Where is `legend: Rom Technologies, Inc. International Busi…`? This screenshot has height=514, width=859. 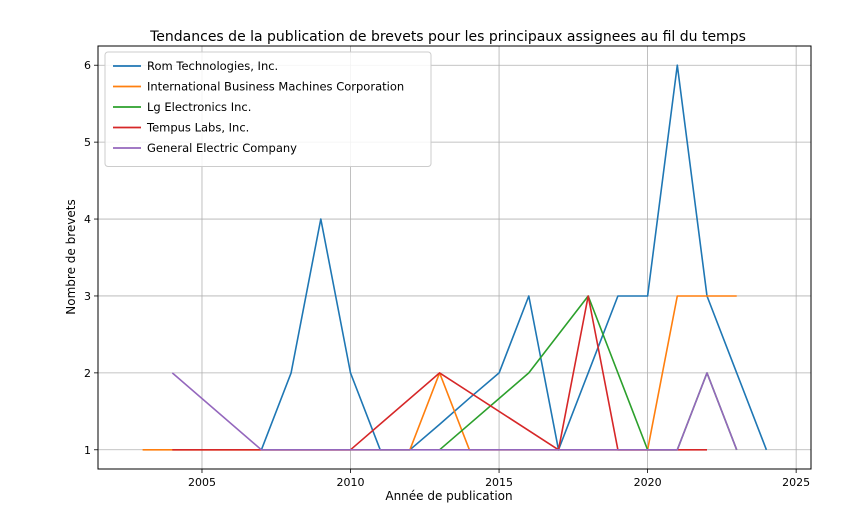 legend: Rom Technologies, Inc. International Busi… is located at coordinates (268, 109).